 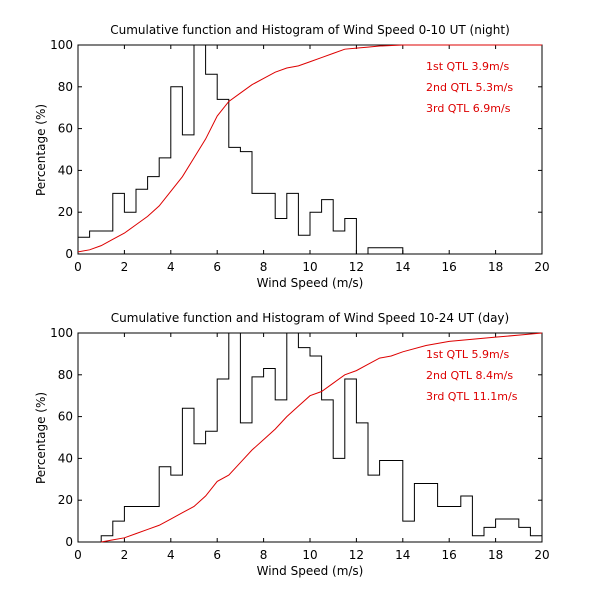 I want to click on quartile-3-label: 3rd QTL 11.1m/s, so click(x=472, y=396).